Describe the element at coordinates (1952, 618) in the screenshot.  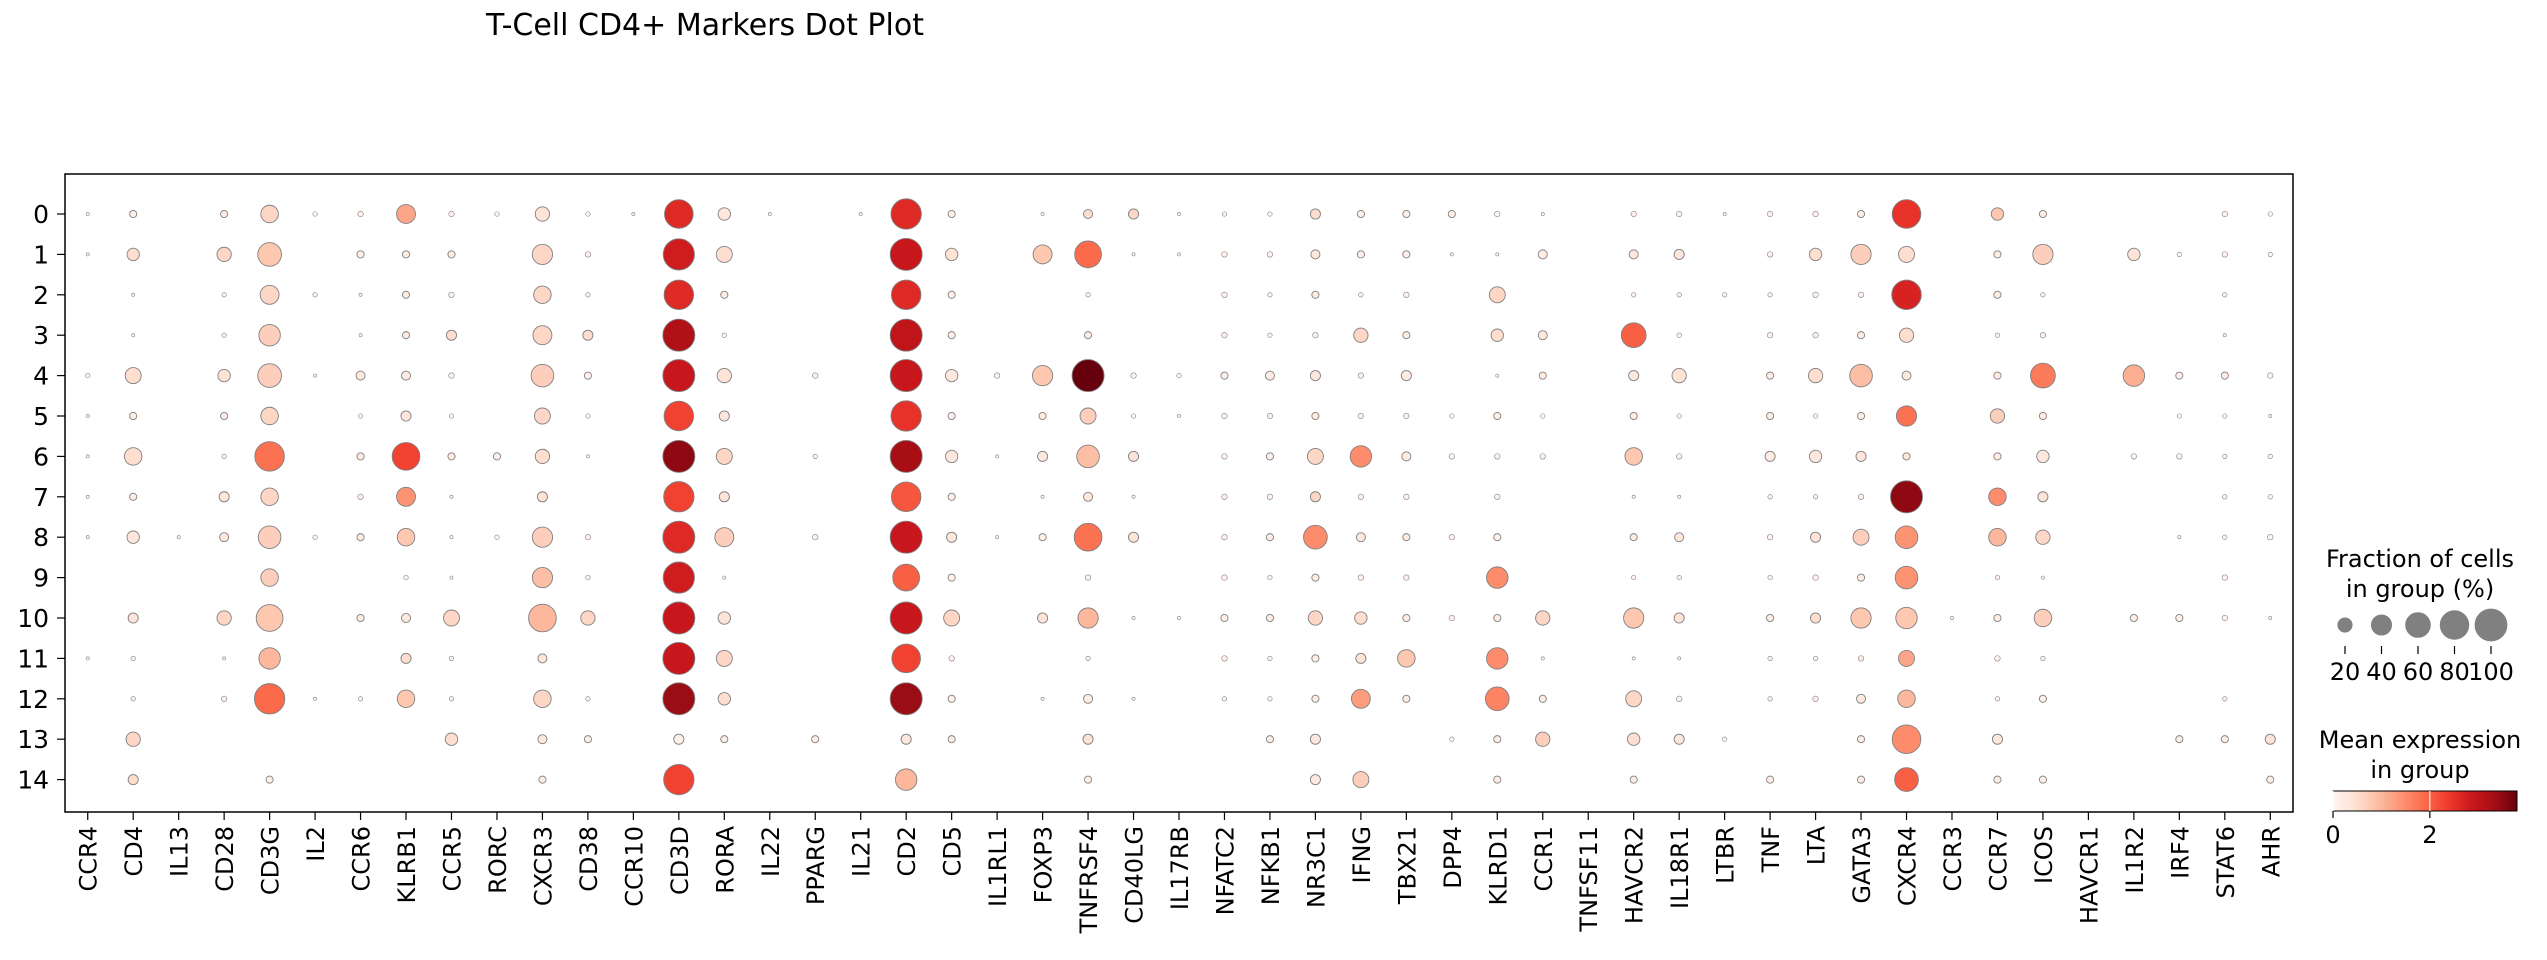
I see `dot-10-CCR3` at that location.